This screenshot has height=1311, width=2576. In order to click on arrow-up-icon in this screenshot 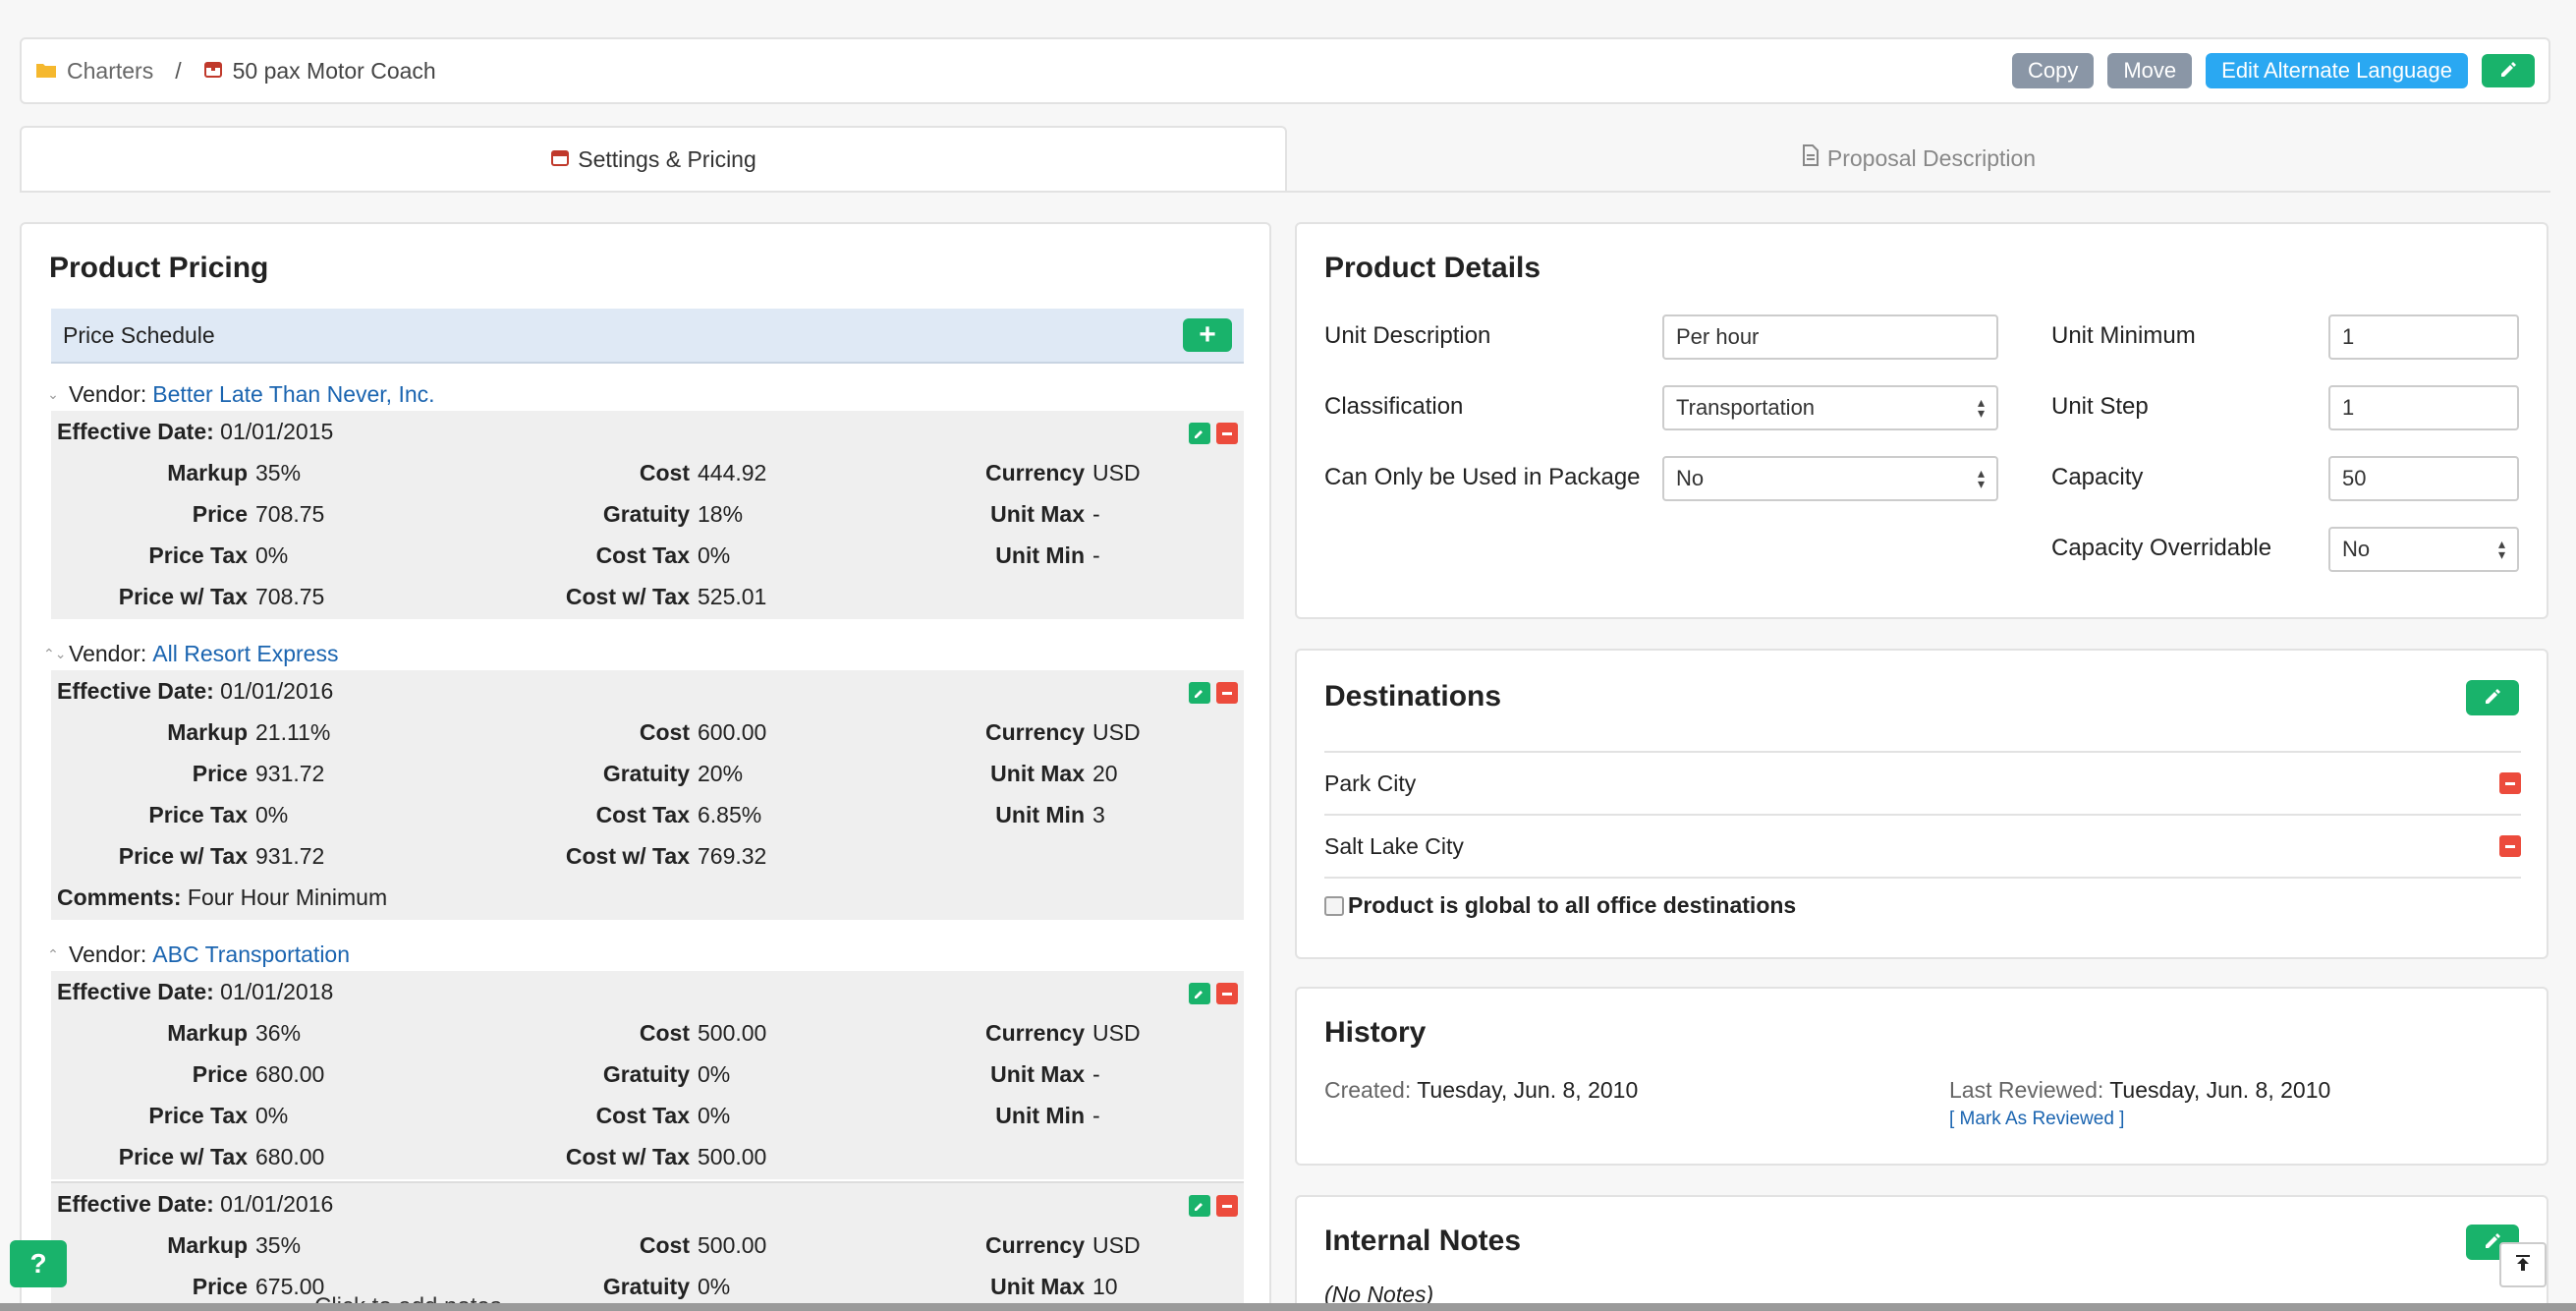, I will do `click(2523, 1265)`.